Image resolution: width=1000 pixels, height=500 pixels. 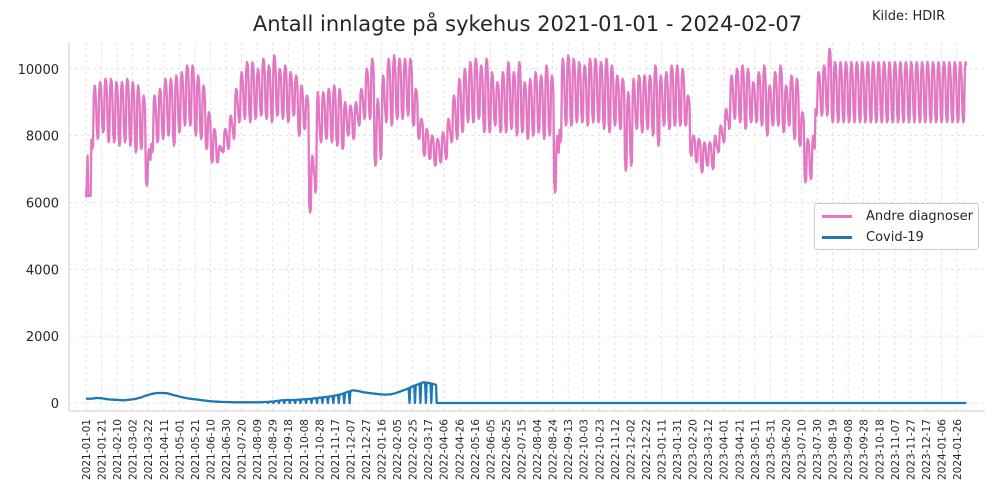 What do you see at coordinates (837, 216) in the screenshot?
I see `legend-swatch-pink` at bounding box center [837, 216].